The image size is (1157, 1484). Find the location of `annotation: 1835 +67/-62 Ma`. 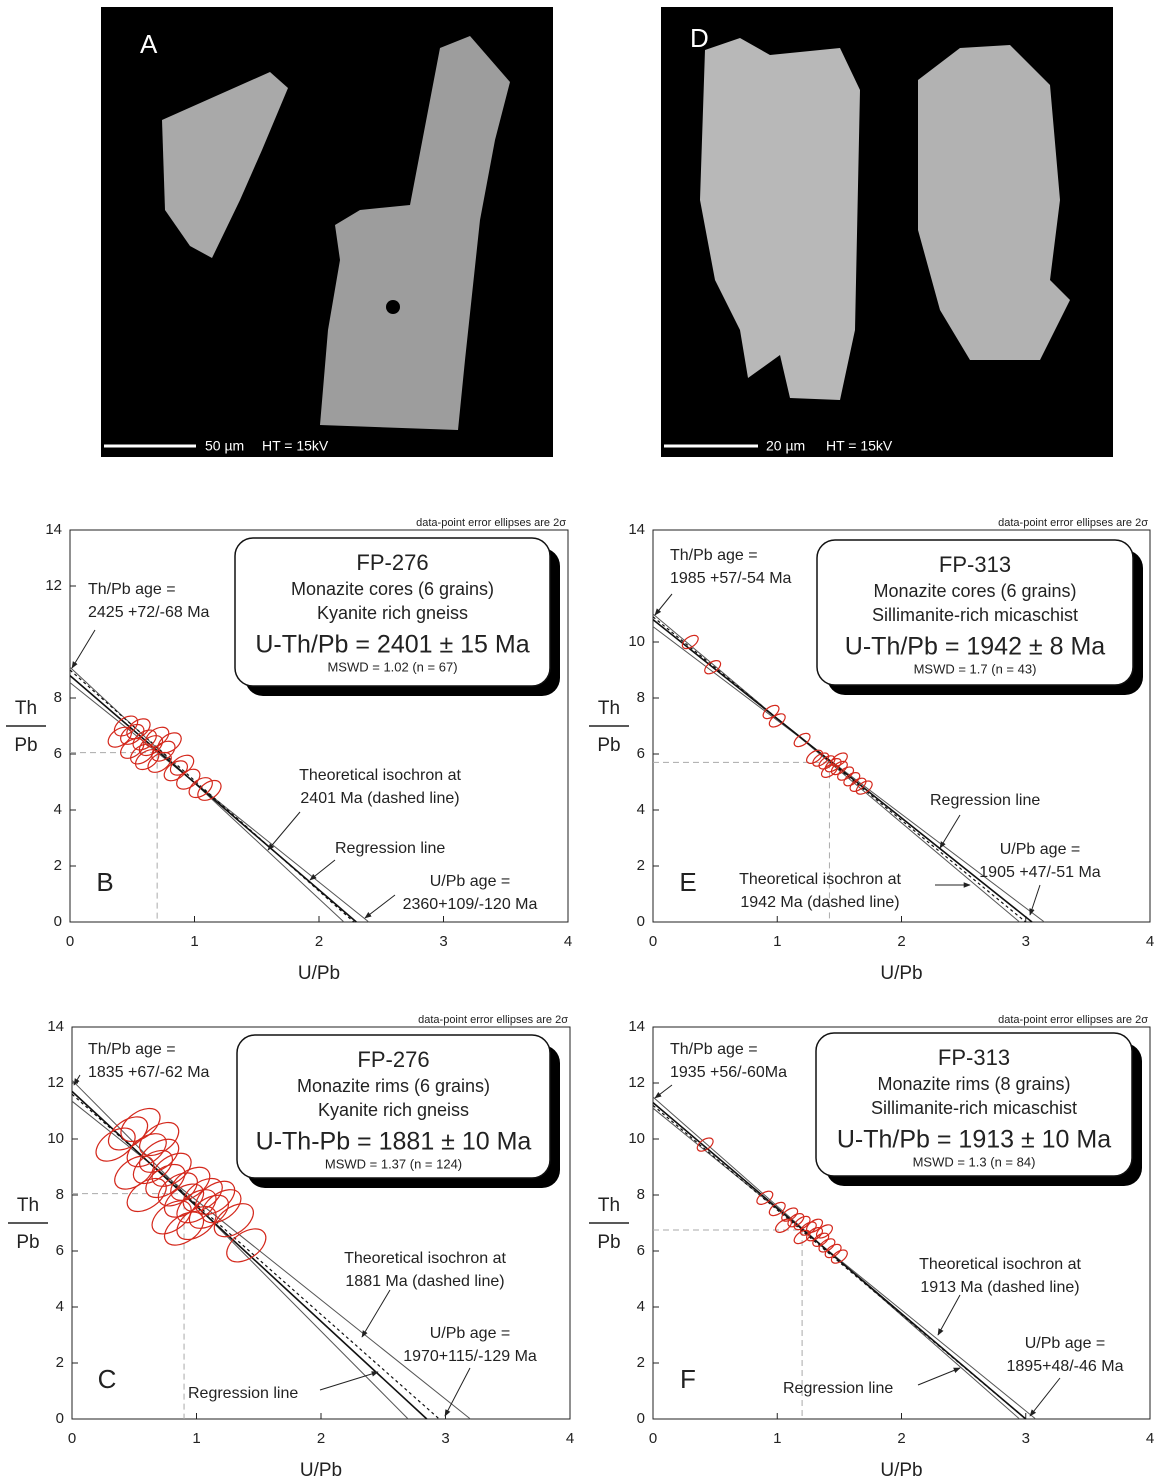

annotation: 1835 +67/-62 Ma is located at coordinates (149, 1072).